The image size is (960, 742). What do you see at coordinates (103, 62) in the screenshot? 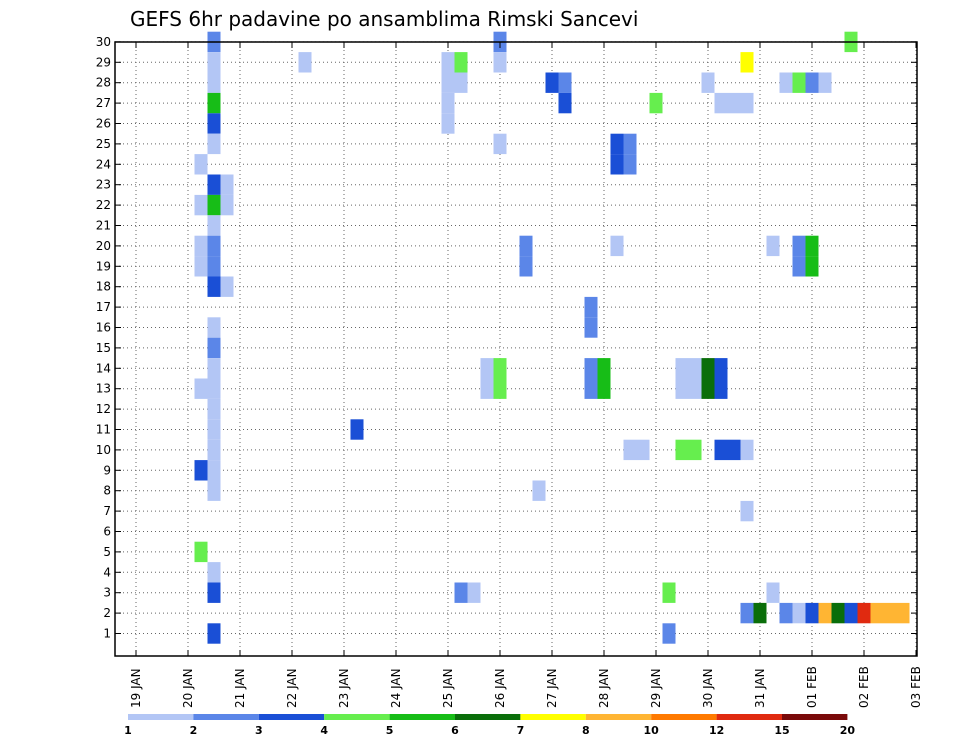
I see `y-tick-label: 29` at bounding box center [103, 62].